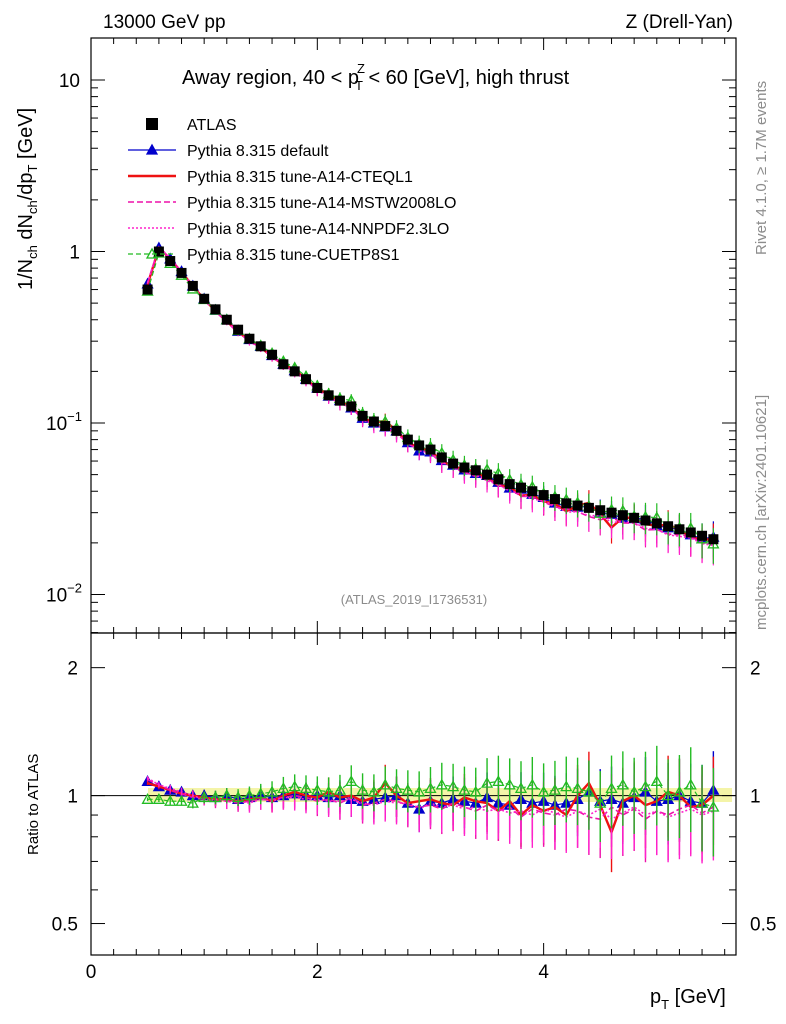  Describe the element at coordinates (414, 599) in the screenshot. I see `analysis-watermark: (ATLAS_2019_I1736531)` at that location.